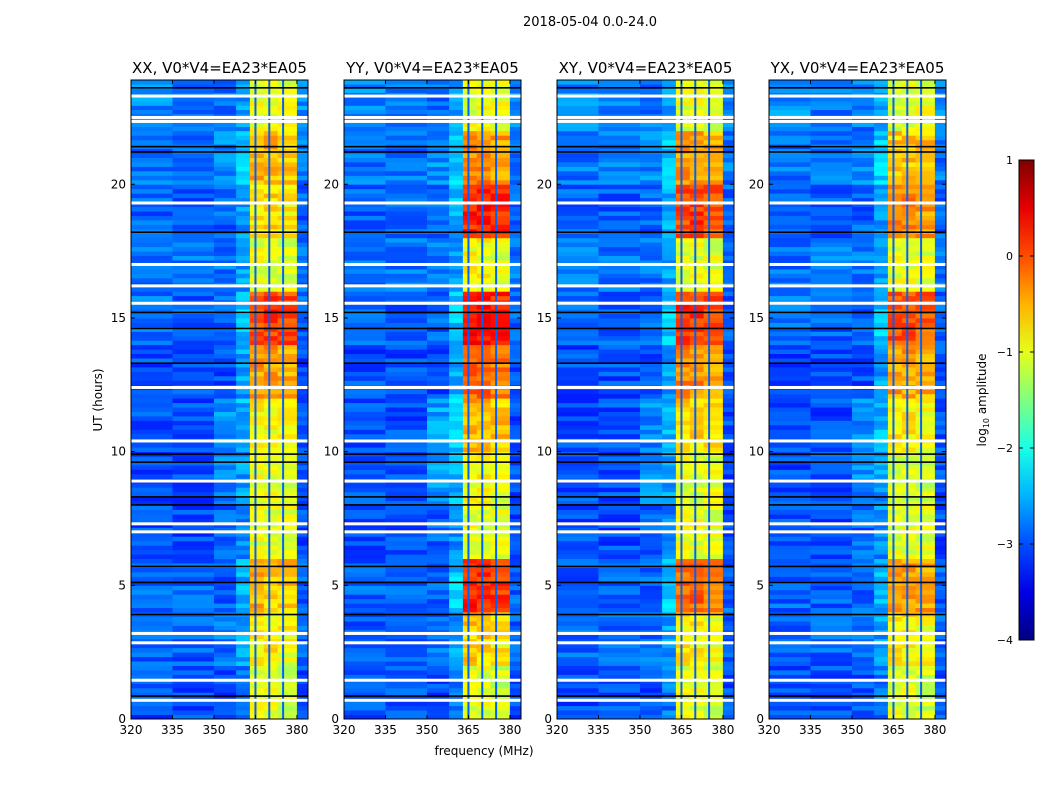  I want to click on zero-row, so click(432, 566).